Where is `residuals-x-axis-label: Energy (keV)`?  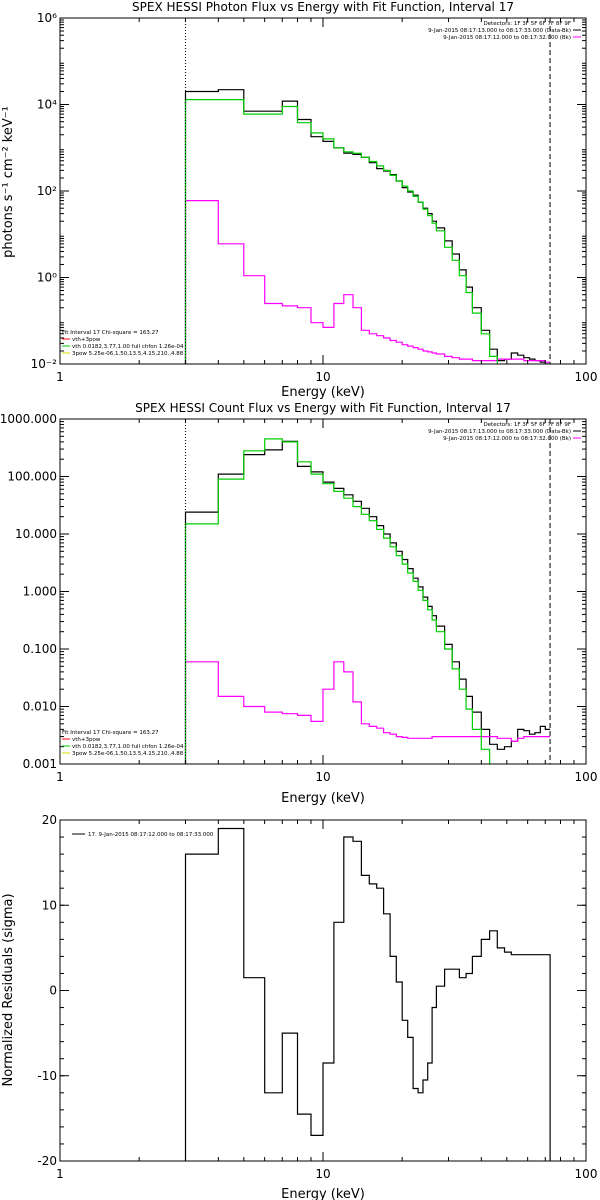
residuals-x-axis-label: Energy (keV) is located at coordinates (323, 1193).